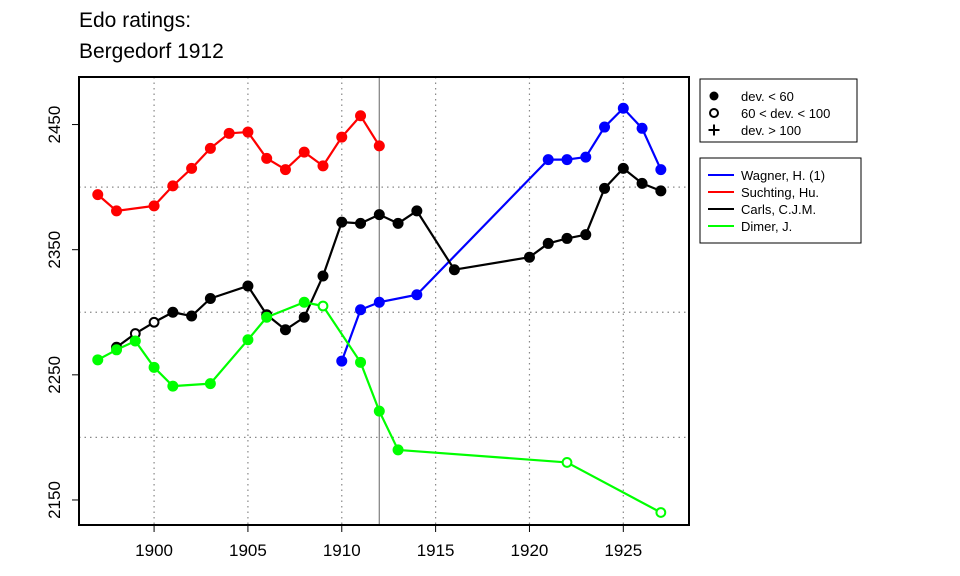 This screenshot has height=576, width=960. Describe the element at coordinates (54, 125) in the screenshot. I see `y-tick-label: 2450` at that location.